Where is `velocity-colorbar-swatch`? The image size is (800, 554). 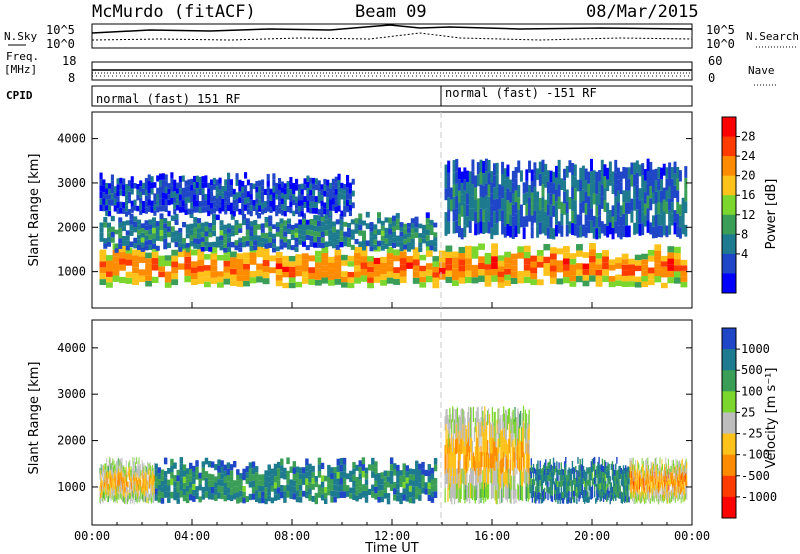
velocity-colorbar-swatch is located at coordinates (729, 486).